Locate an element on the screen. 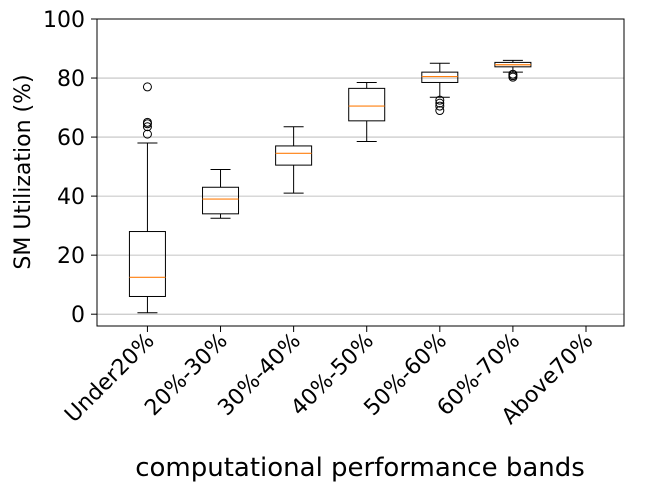  y-axis-label: SM Utilization (%) is located at coordinates (23, 171).